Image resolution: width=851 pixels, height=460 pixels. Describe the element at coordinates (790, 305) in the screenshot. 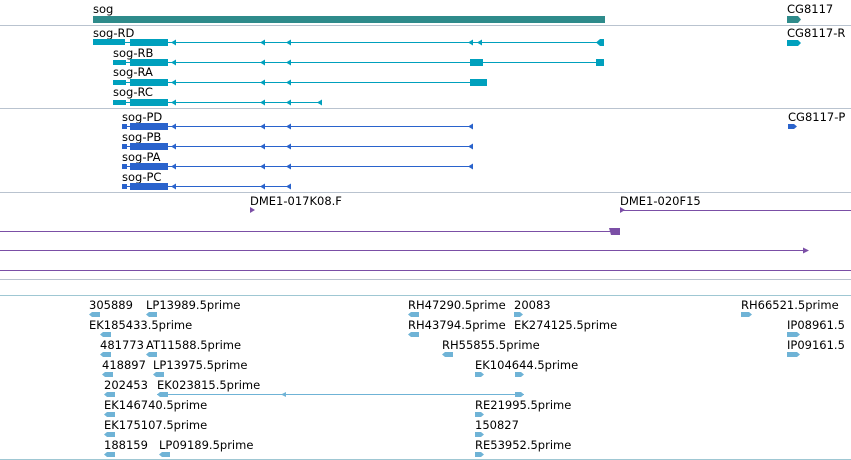

I see `est-label: RH66521.5prime` at that location.